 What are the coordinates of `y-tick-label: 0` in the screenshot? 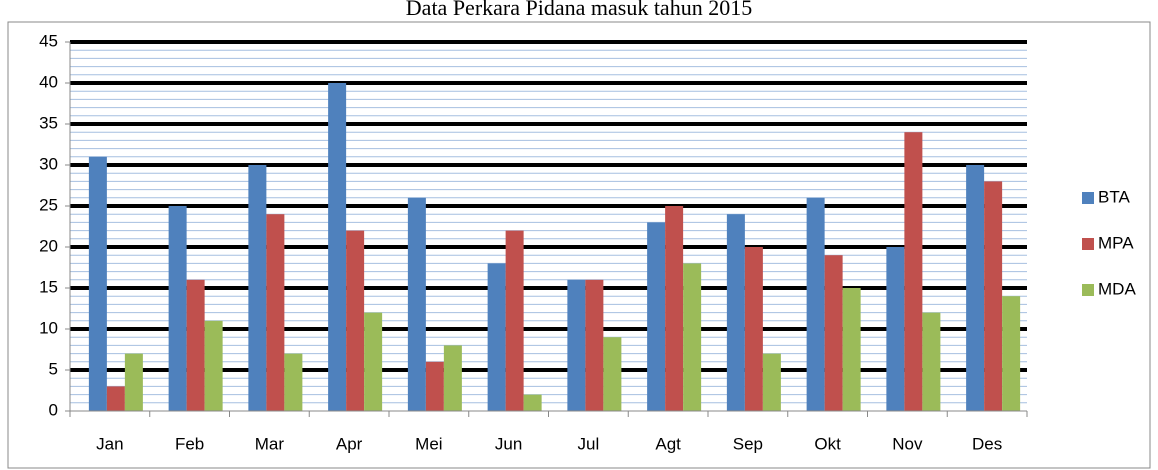 It's located at (53, 409).